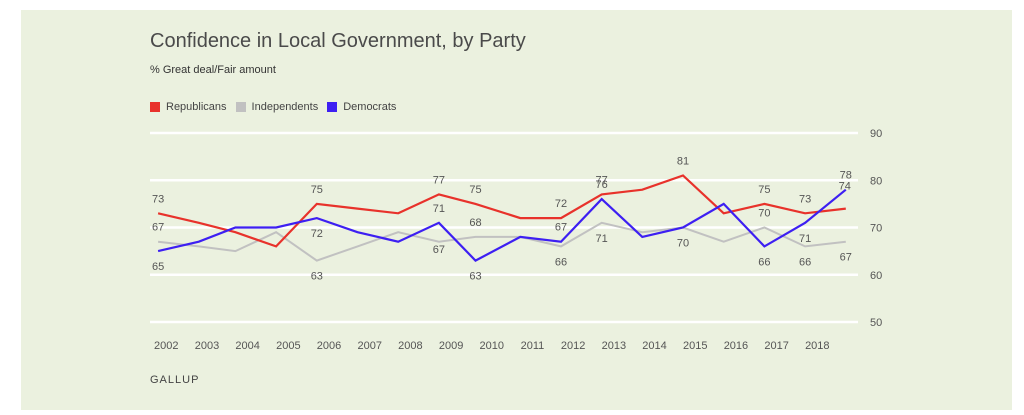  I want to click on x-tick-label: 2002, so click(166, 346).